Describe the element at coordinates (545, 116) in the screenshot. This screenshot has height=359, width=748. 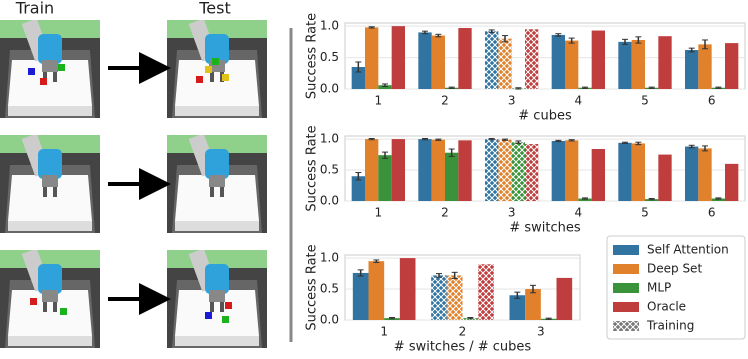
I see `x-axis-label: # cubes` at that location.